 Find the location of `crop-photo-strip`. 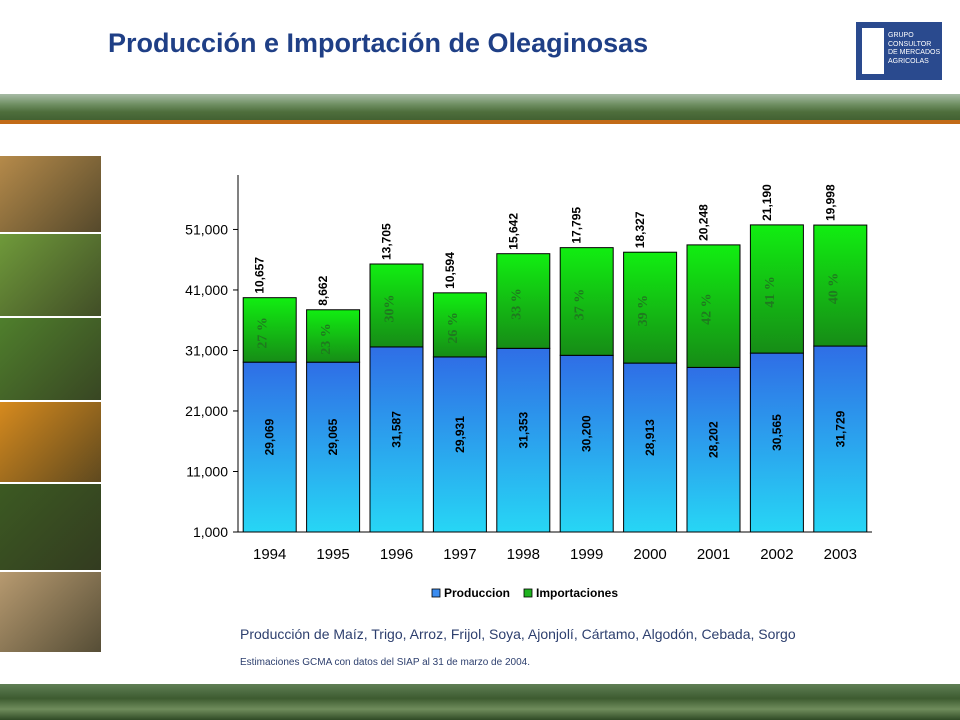

crop-photo-strip is located at coordinates (50, 404).